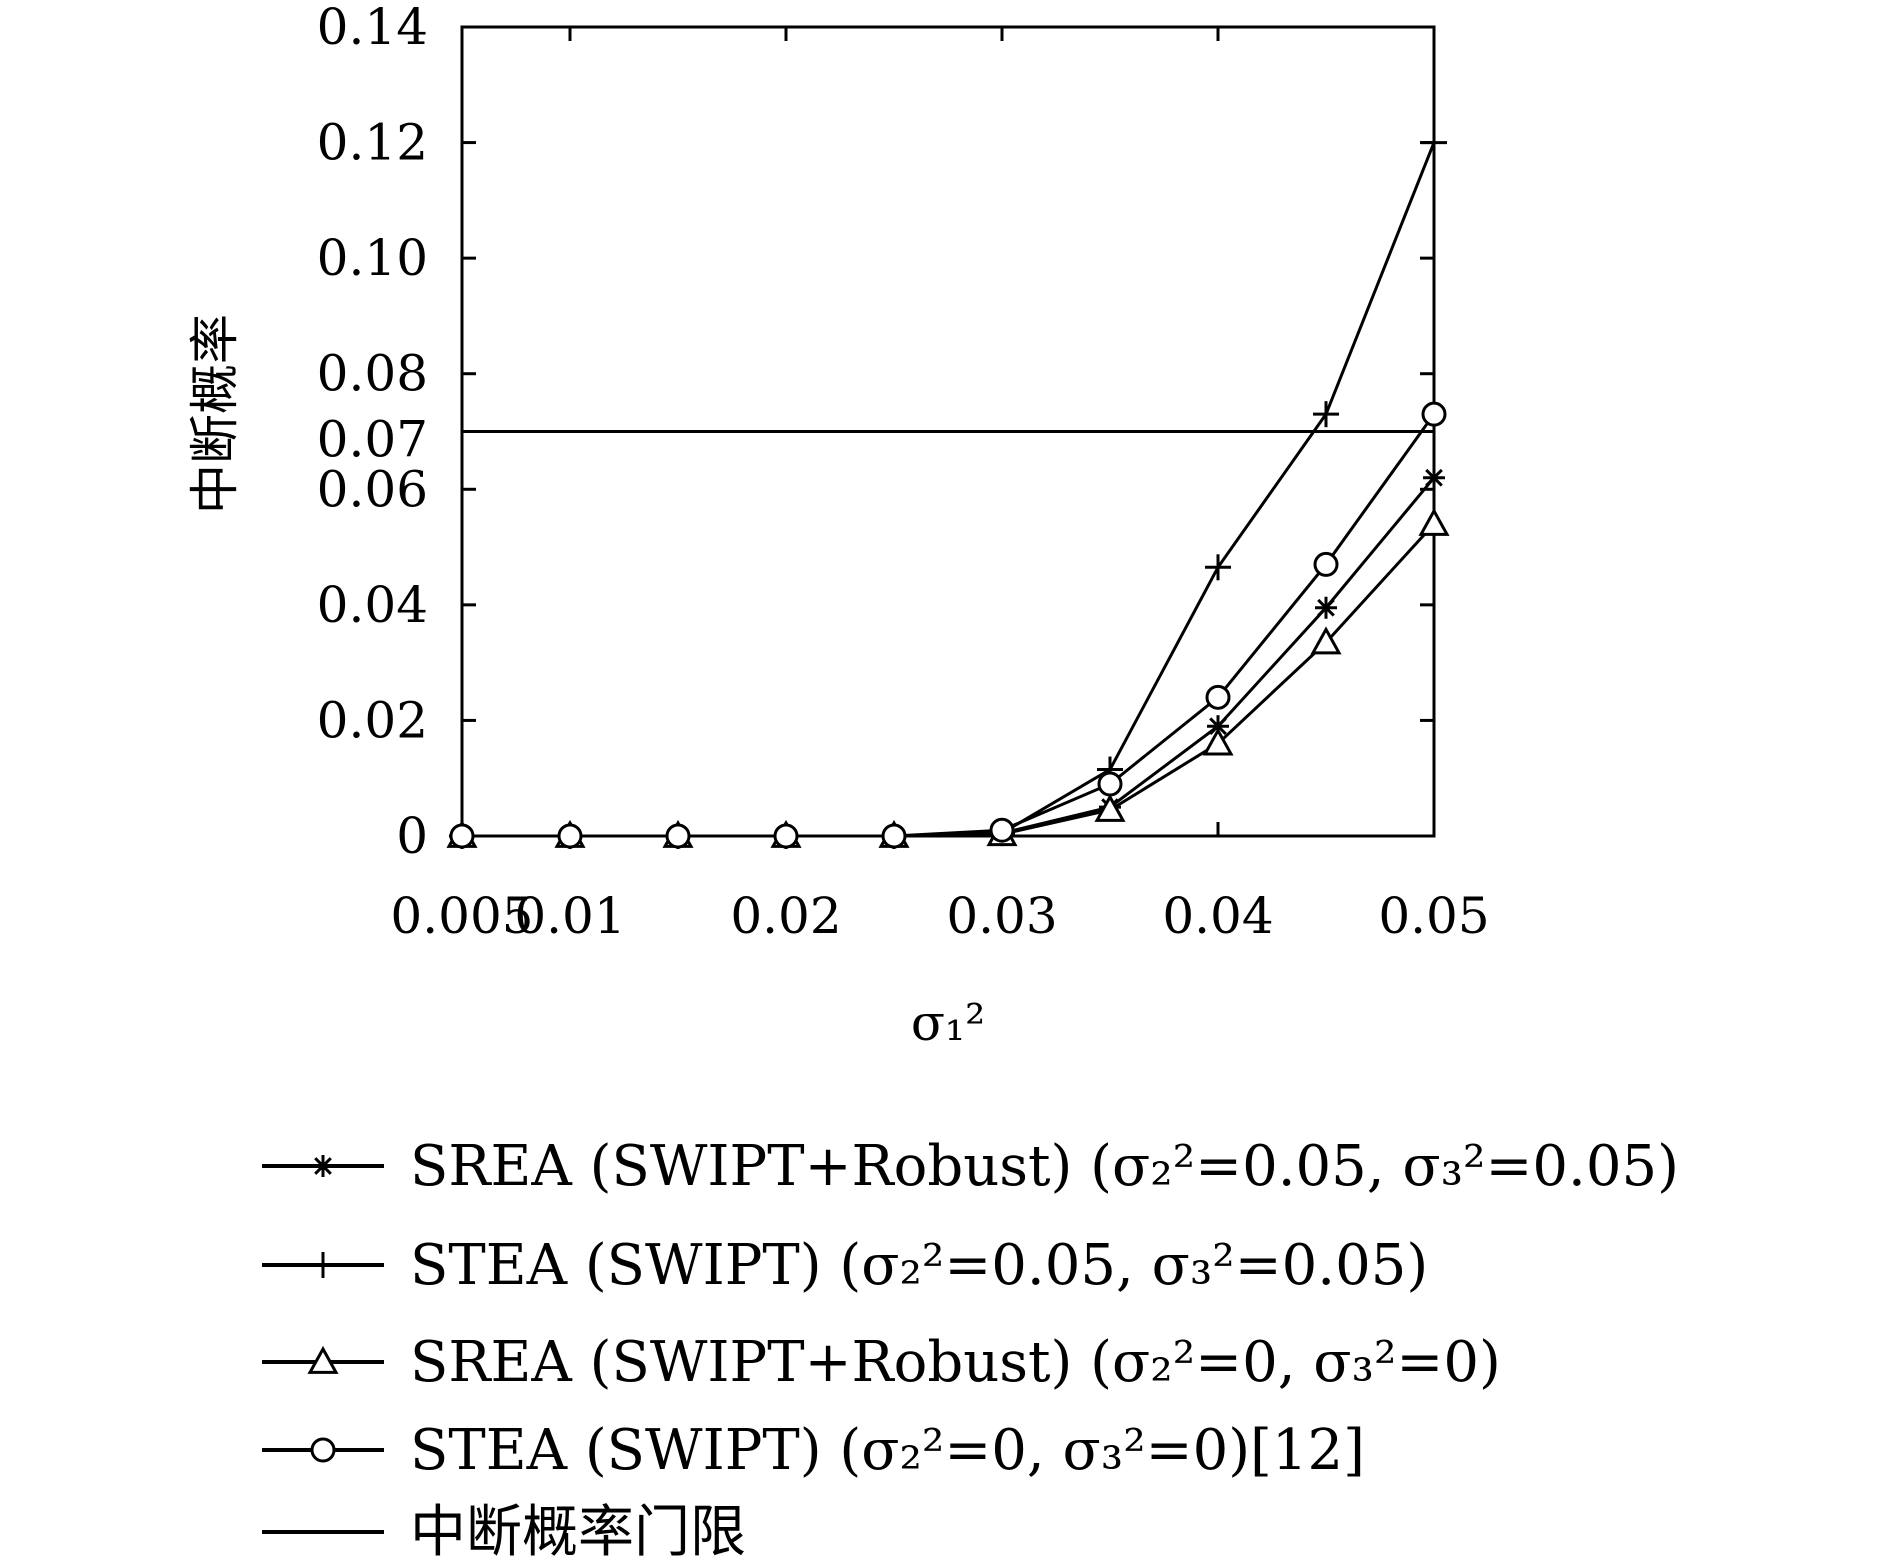 The image size is (1890, 1559). I want to click on x-tick-label: 0.03, so click(1001, 916).